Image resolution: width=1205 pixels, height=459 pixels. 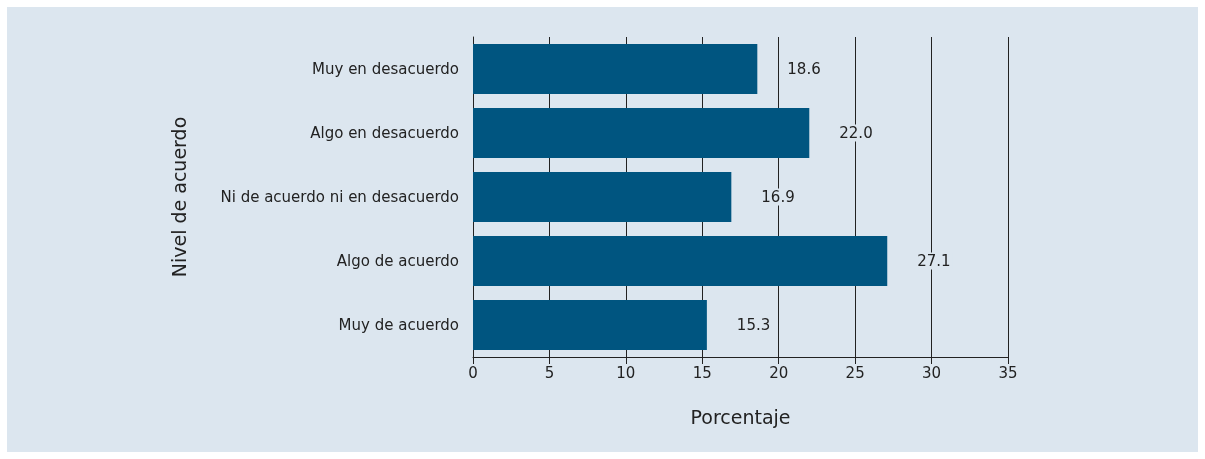 I want to click on x-tick-label: 15, so click(x=702, y=372).